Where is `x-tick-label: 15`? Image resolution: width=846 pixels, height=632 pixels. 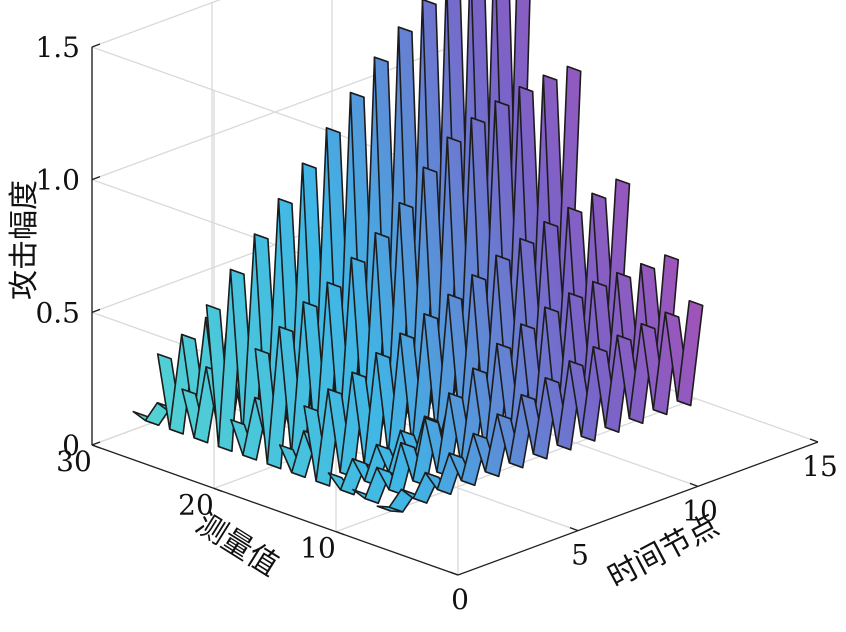
x-tick-label: 15 is located at coordinates (820, 466).